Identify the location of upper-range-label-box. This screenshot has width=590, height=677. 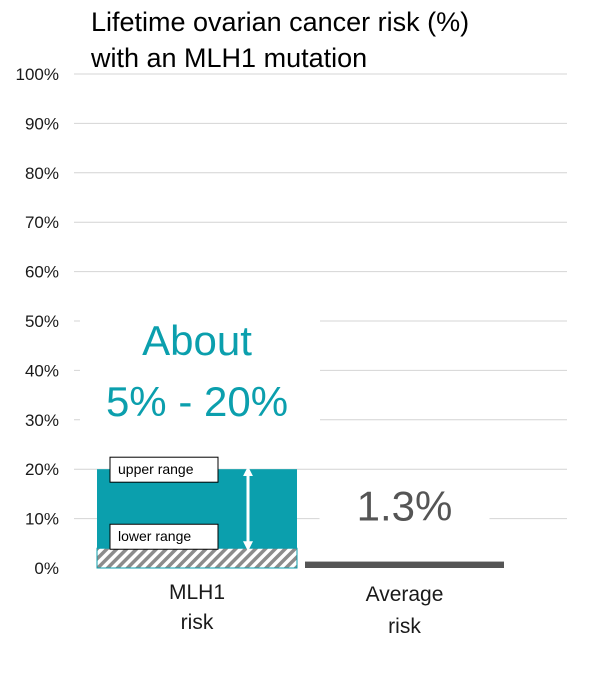
(164, 469).